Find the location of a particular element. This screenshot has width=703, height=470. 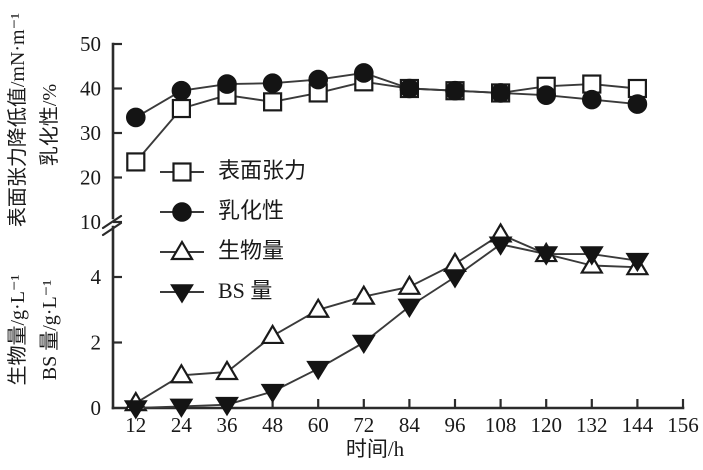

x-tick-label: 72 is located at coordinates (363, 425).